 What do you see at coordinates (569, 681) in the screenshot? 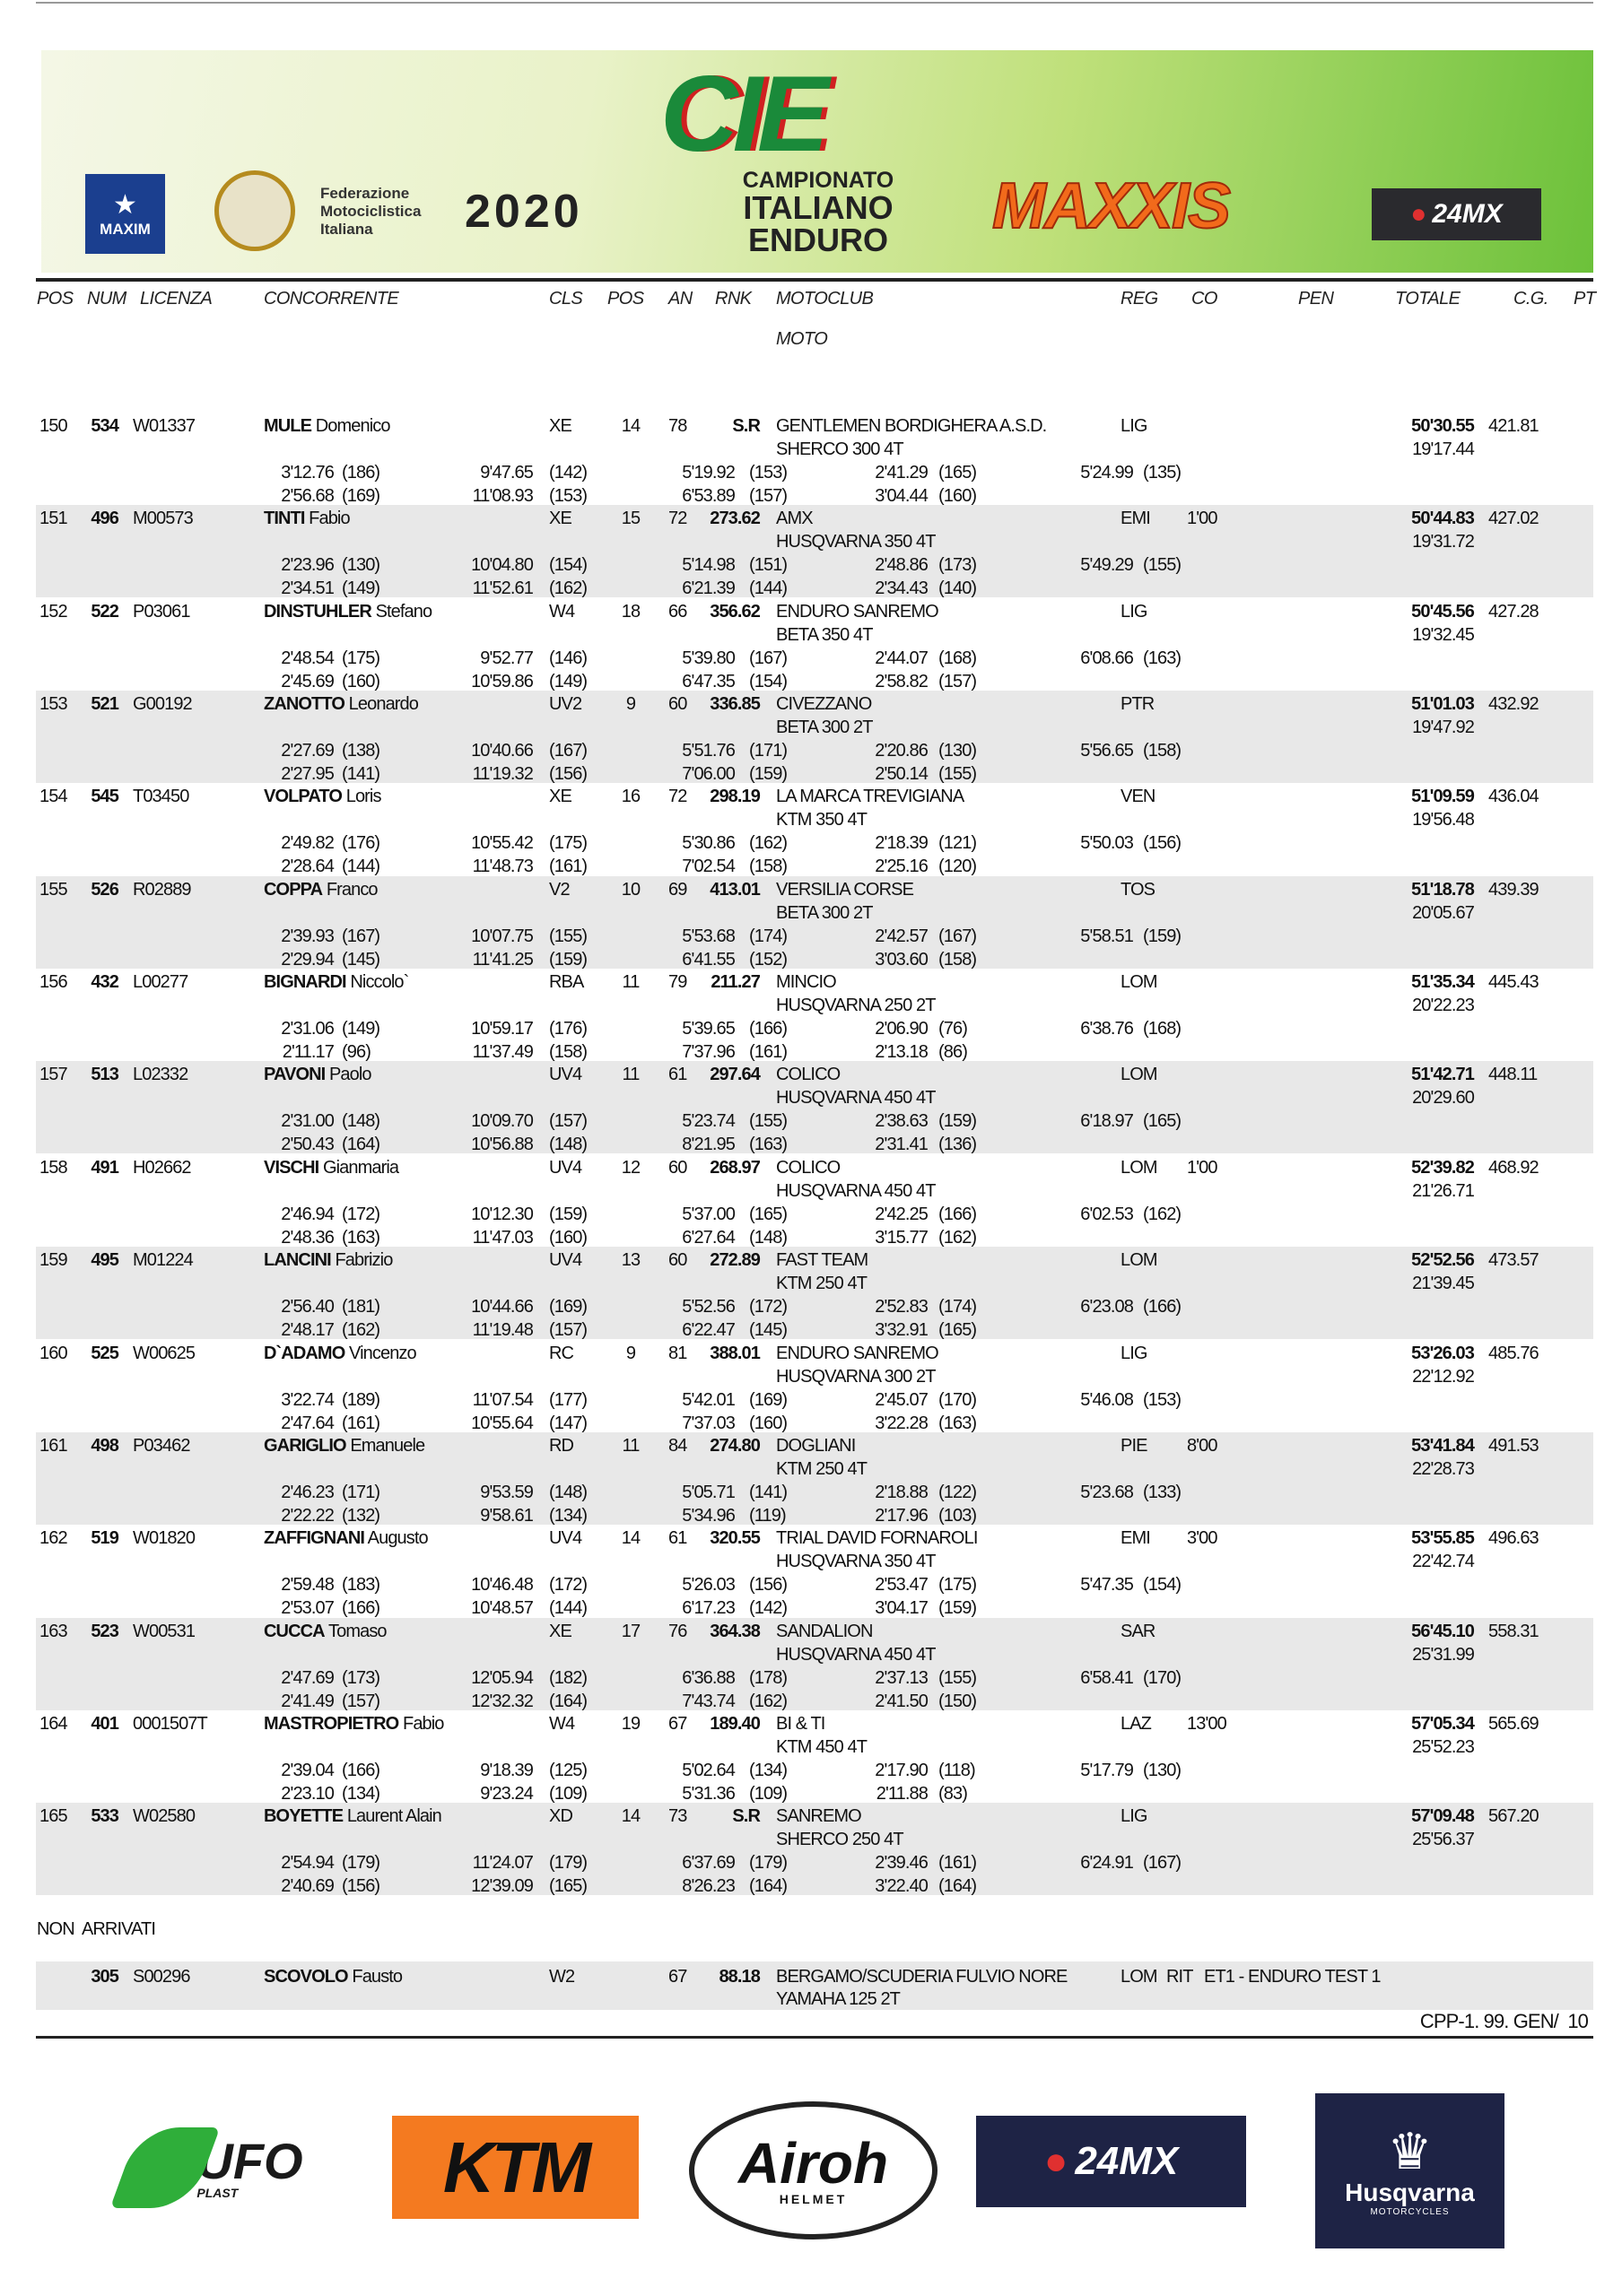
I see `split-rank: (149)` at bounding box center [569, 681].